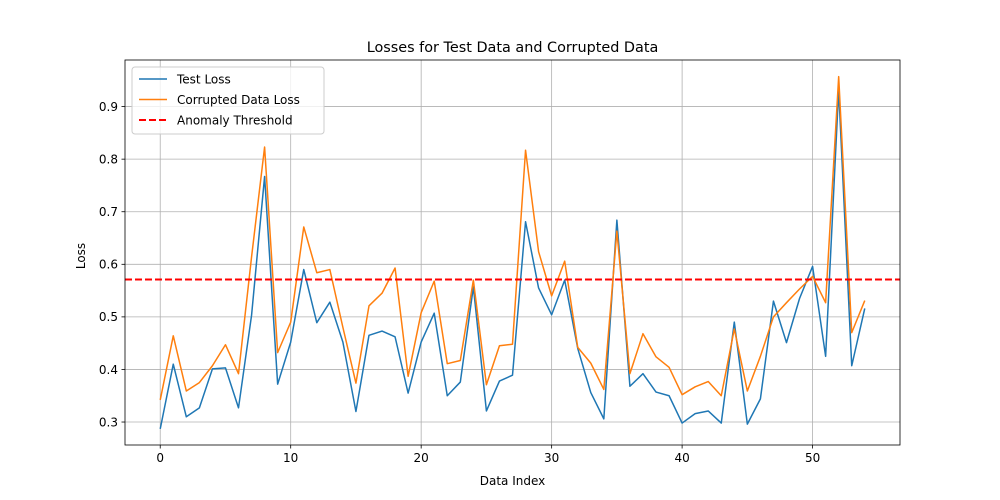 Image resolution: width=1000 pixels, height=500 pixels. I want to click on x-tick-label: 10, so click(290, 458).